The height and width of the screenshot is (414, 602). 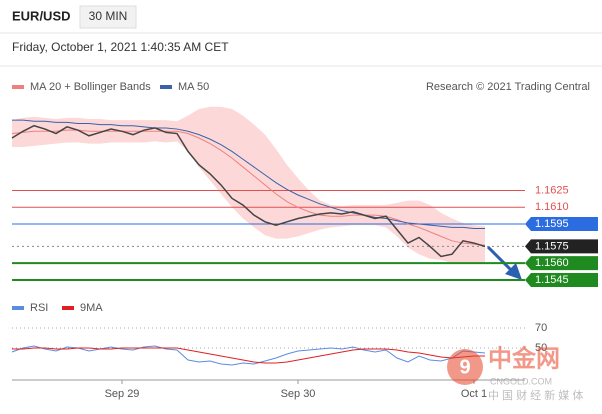 What do you see at coordinates (552, 246) in the screenshot?
I see `level-label: 1.1575` at bounding box center [552, 246].